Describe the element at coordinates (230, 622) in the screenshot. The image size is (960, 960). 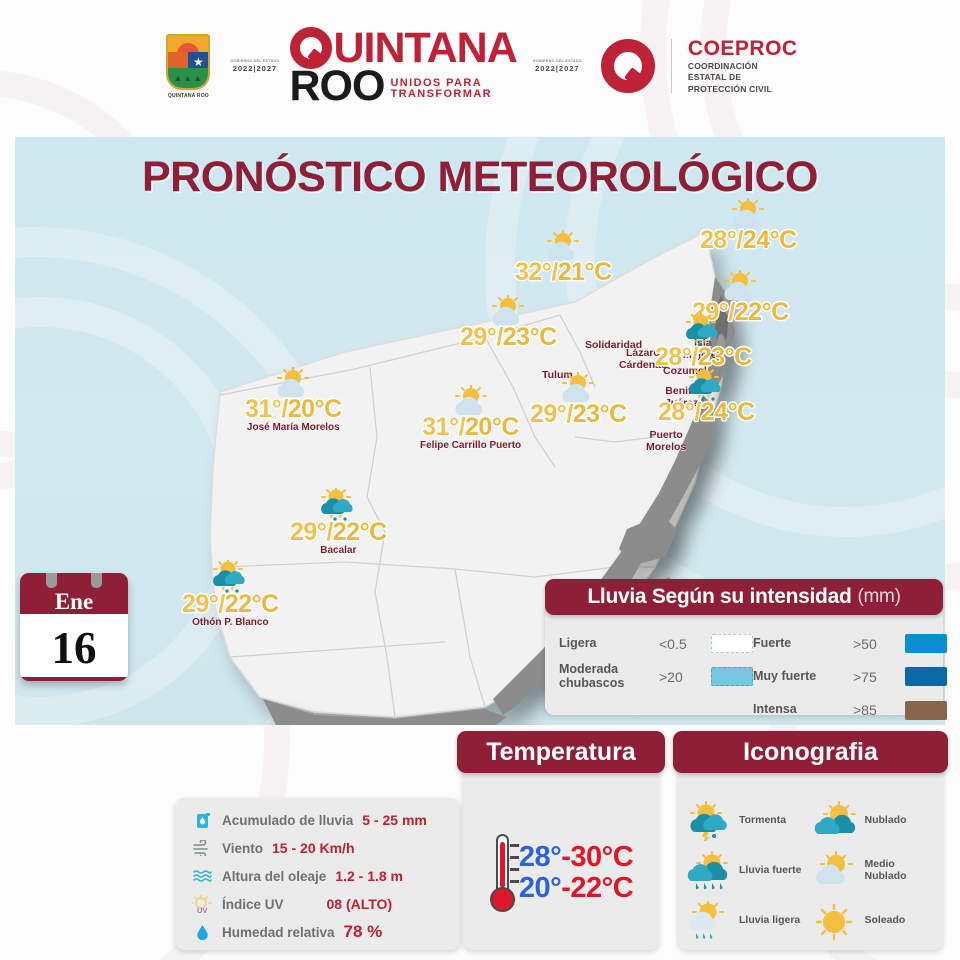
I see `forecast-city-name: Othón P. Blanco` at that location.